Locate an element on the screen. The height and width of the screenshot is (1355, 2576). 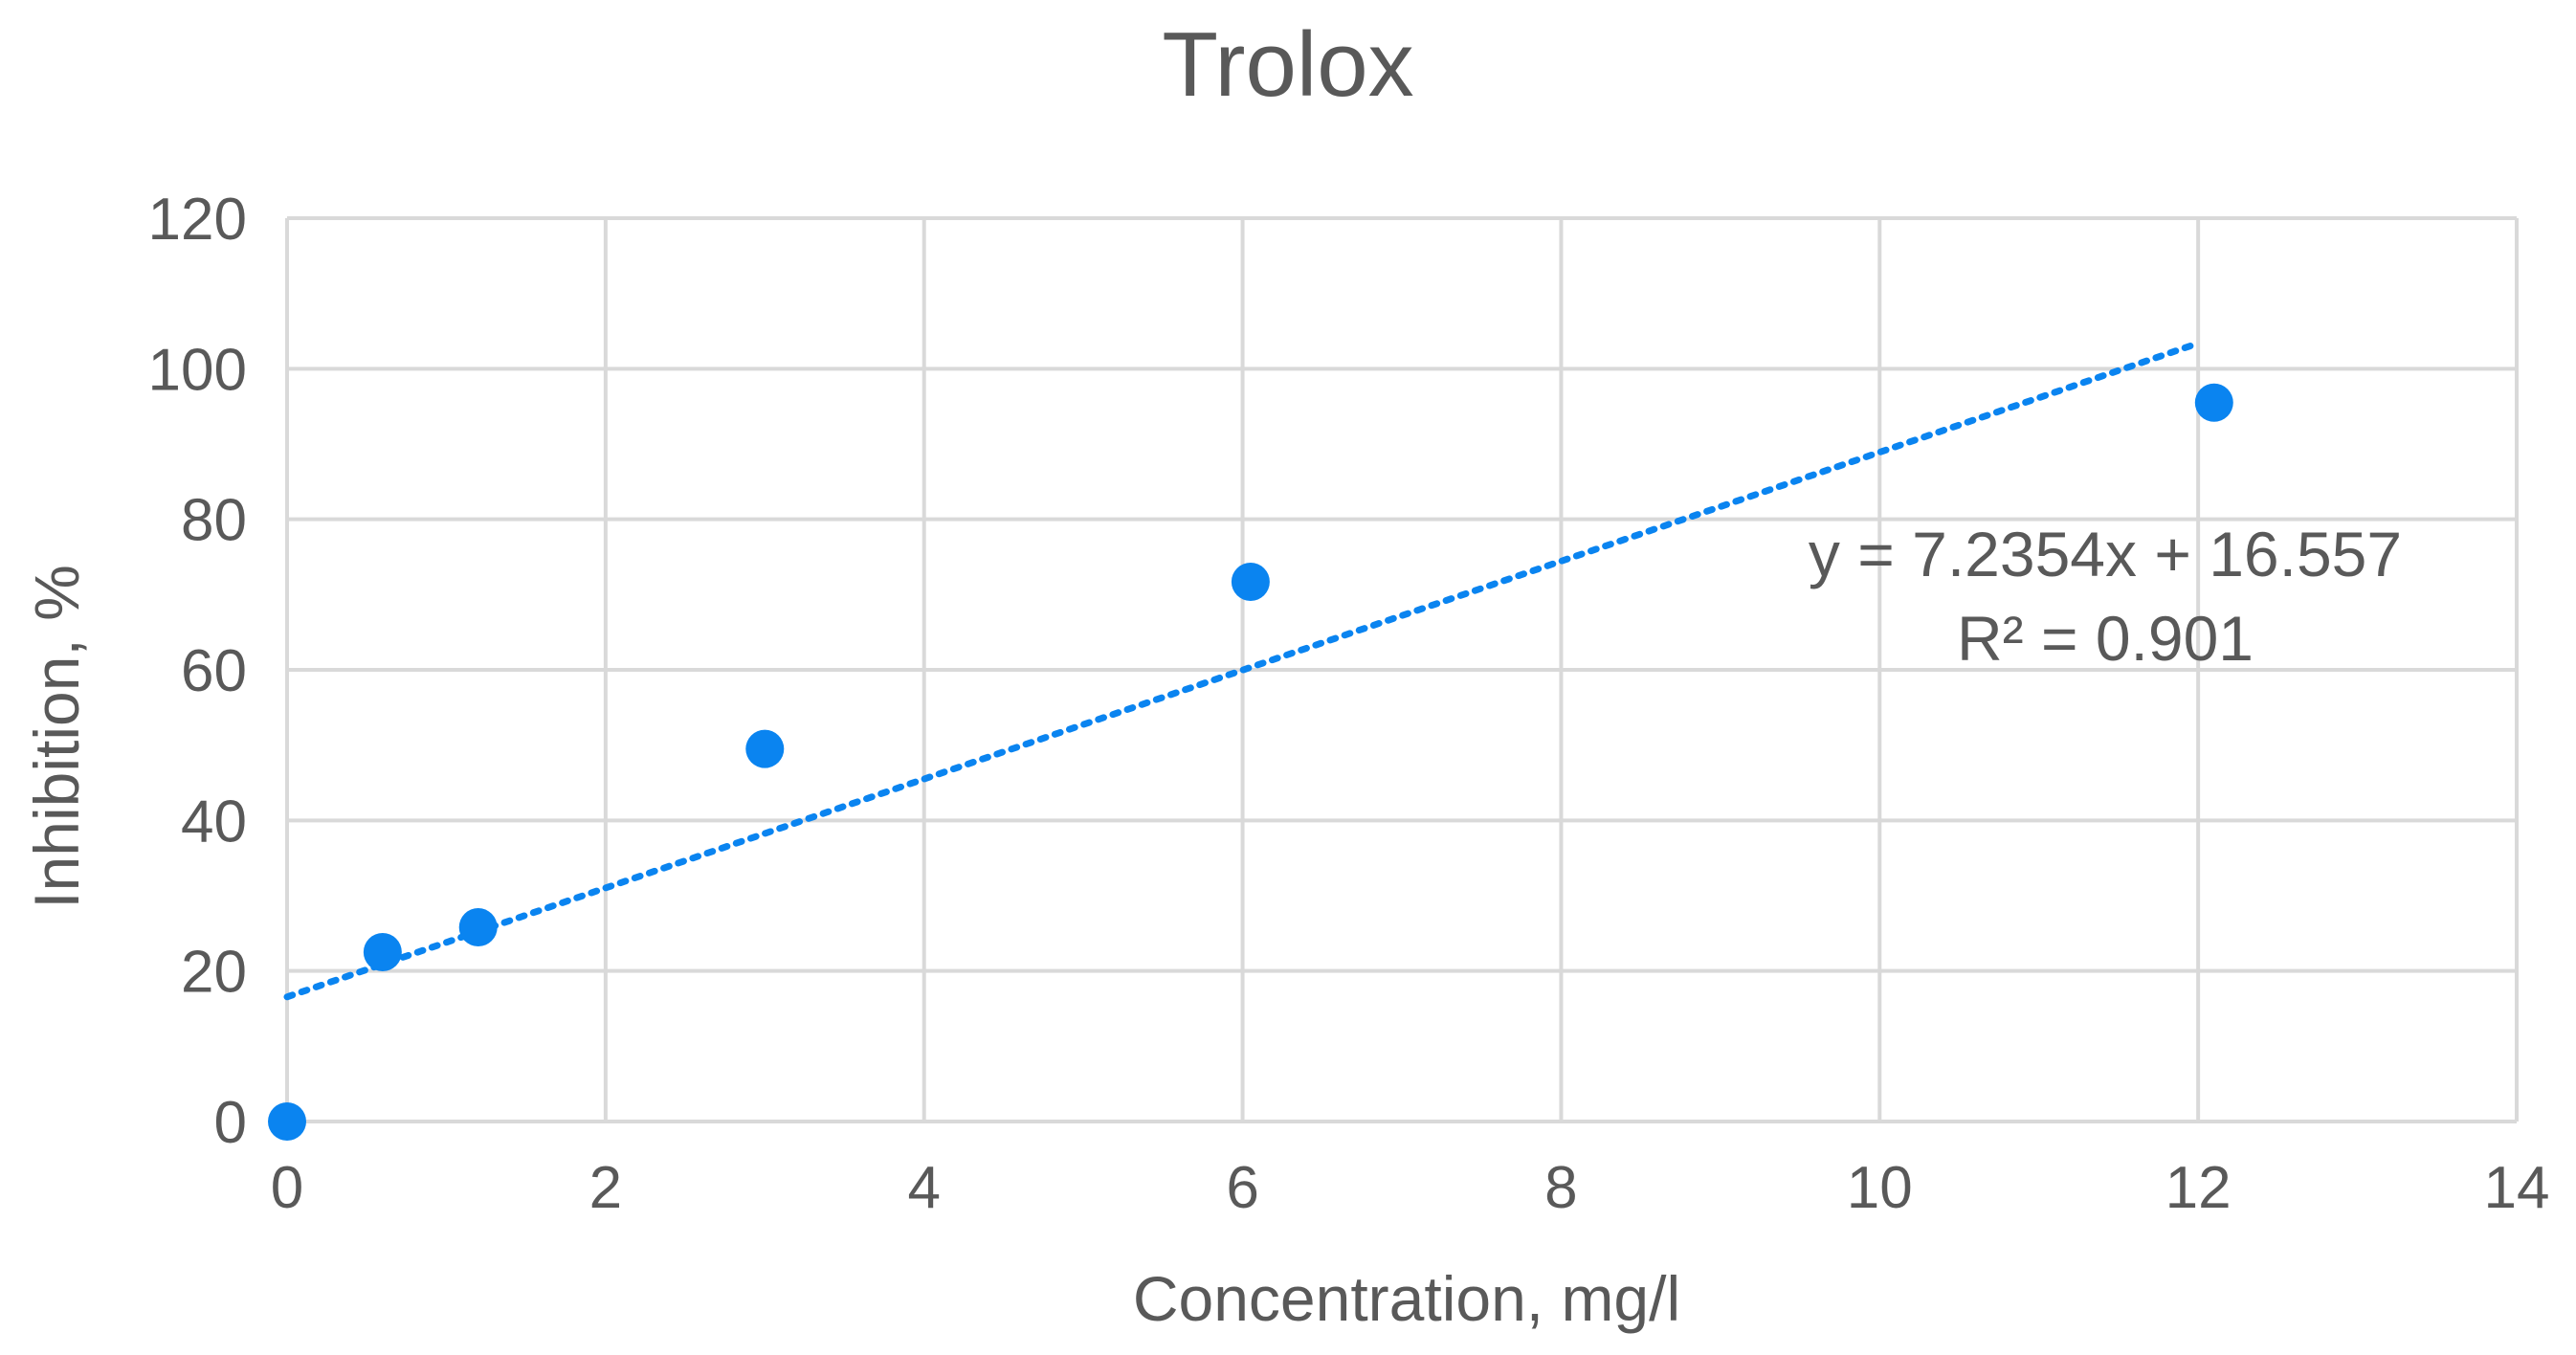
x-tick-label: 0 is located at coordinates (287, 1188).